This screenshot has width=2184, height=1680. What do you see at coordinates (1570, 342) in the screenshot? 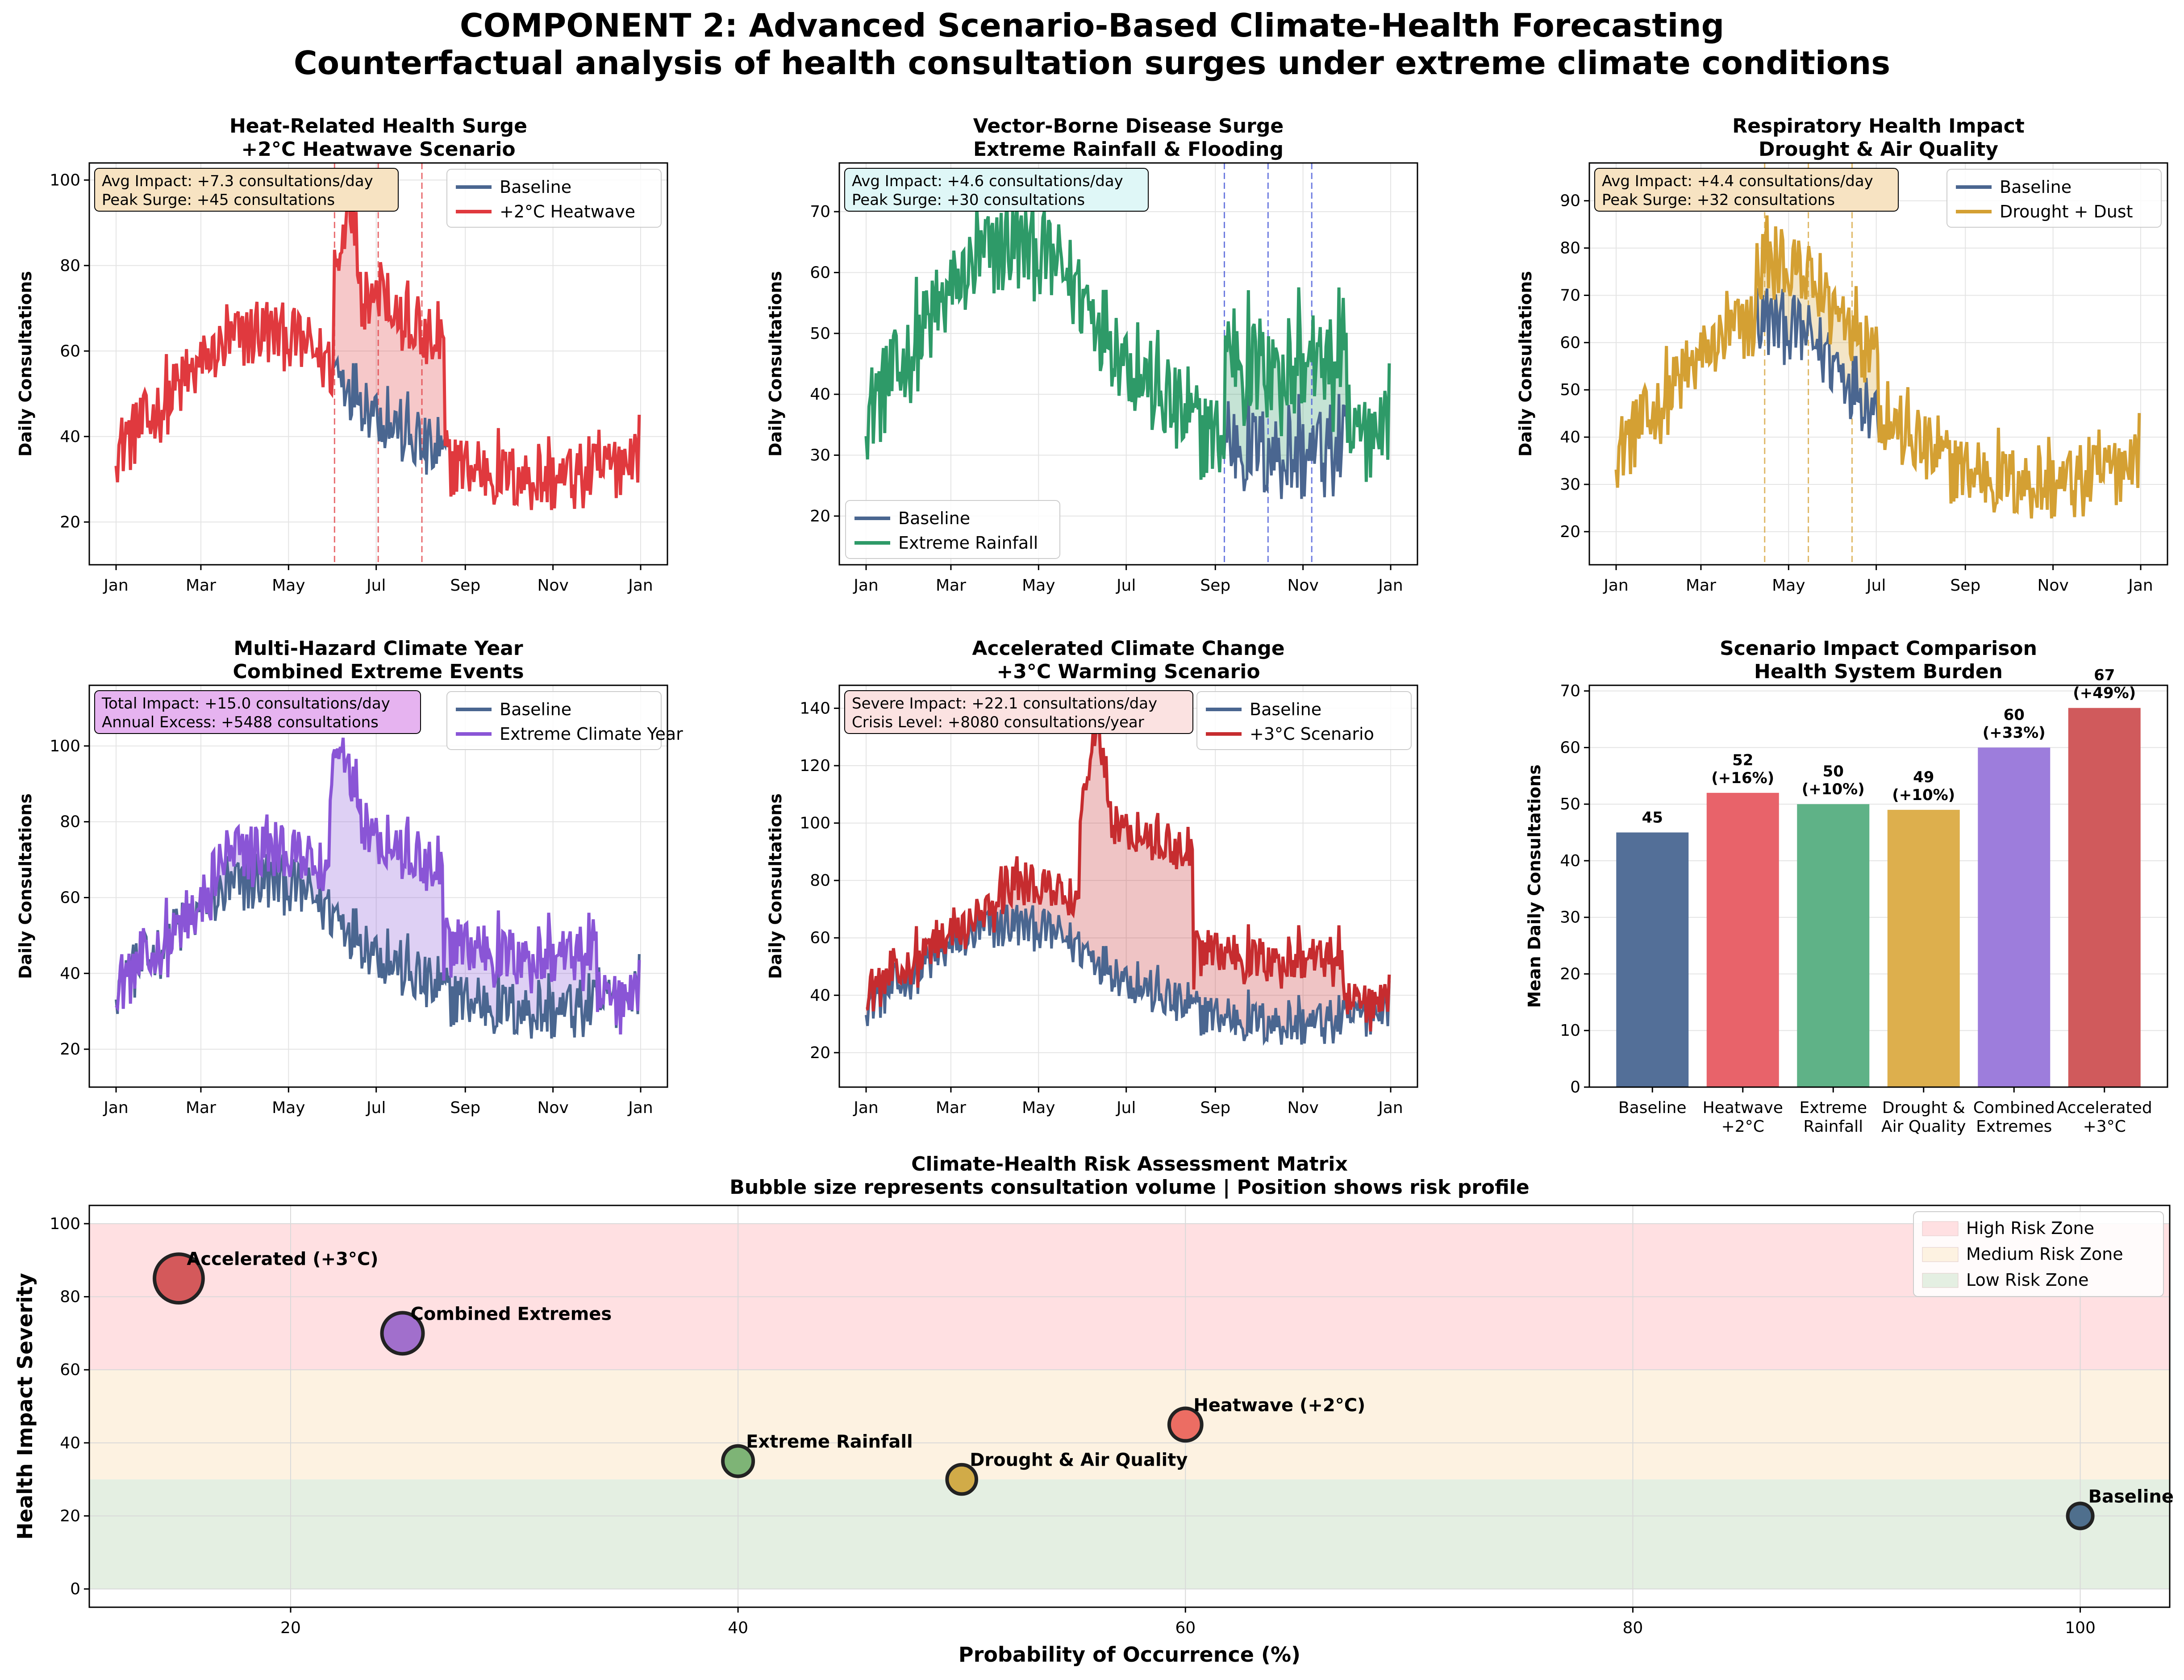
I see `panel-3-ytick-label: 60` at bounding box center [1570, 342].